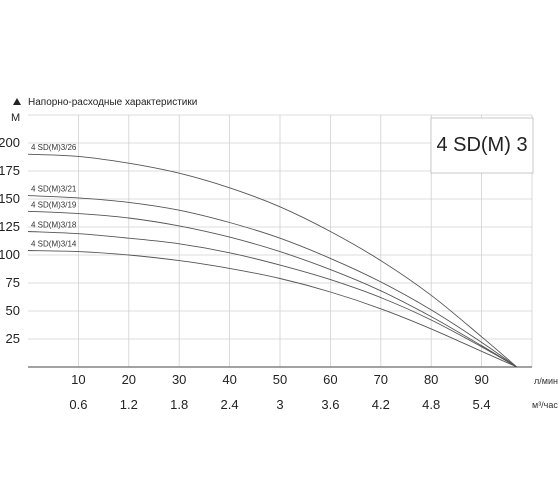 This screenshot has height=504, width=560. Describe the element at coordinates (54, 204) in the screenshot. I see `series-label: 4 SD(M)3/19` at that location.